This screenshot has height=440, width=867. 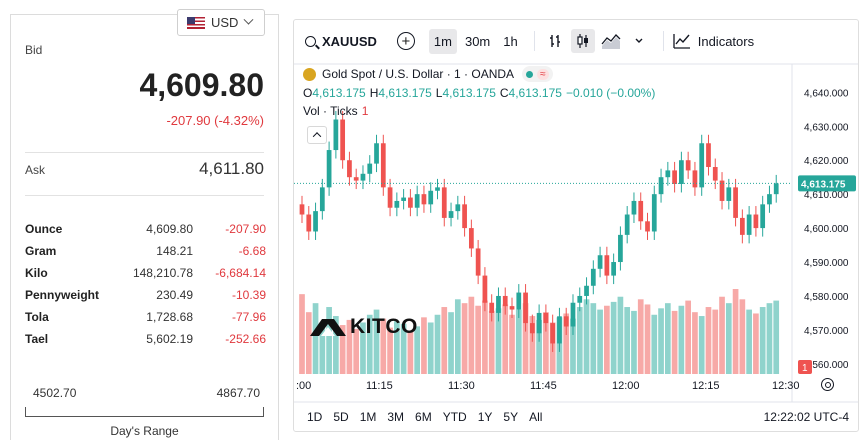 I want to click on kitco-mark-icon, so click(x=328, y=327).